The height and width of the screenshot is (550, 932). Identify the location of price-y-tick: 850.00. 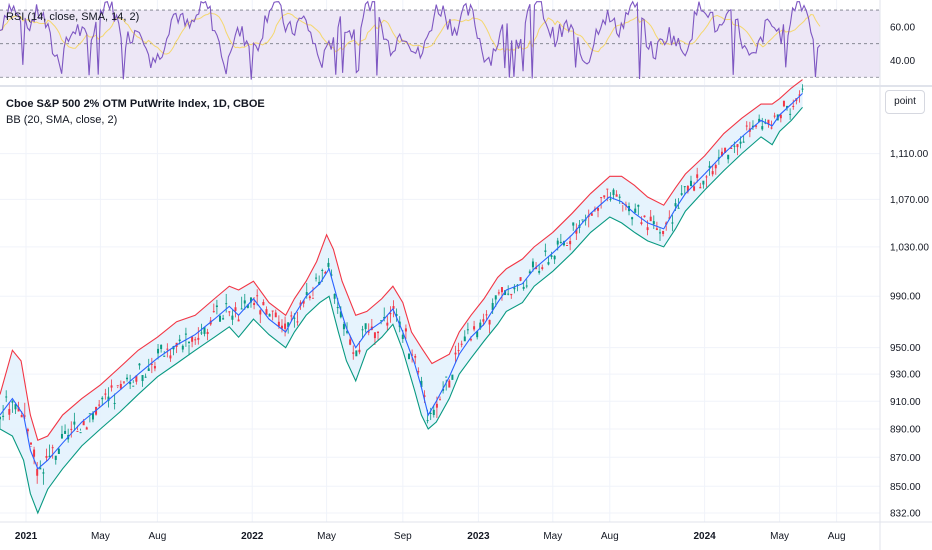
(905, 487).